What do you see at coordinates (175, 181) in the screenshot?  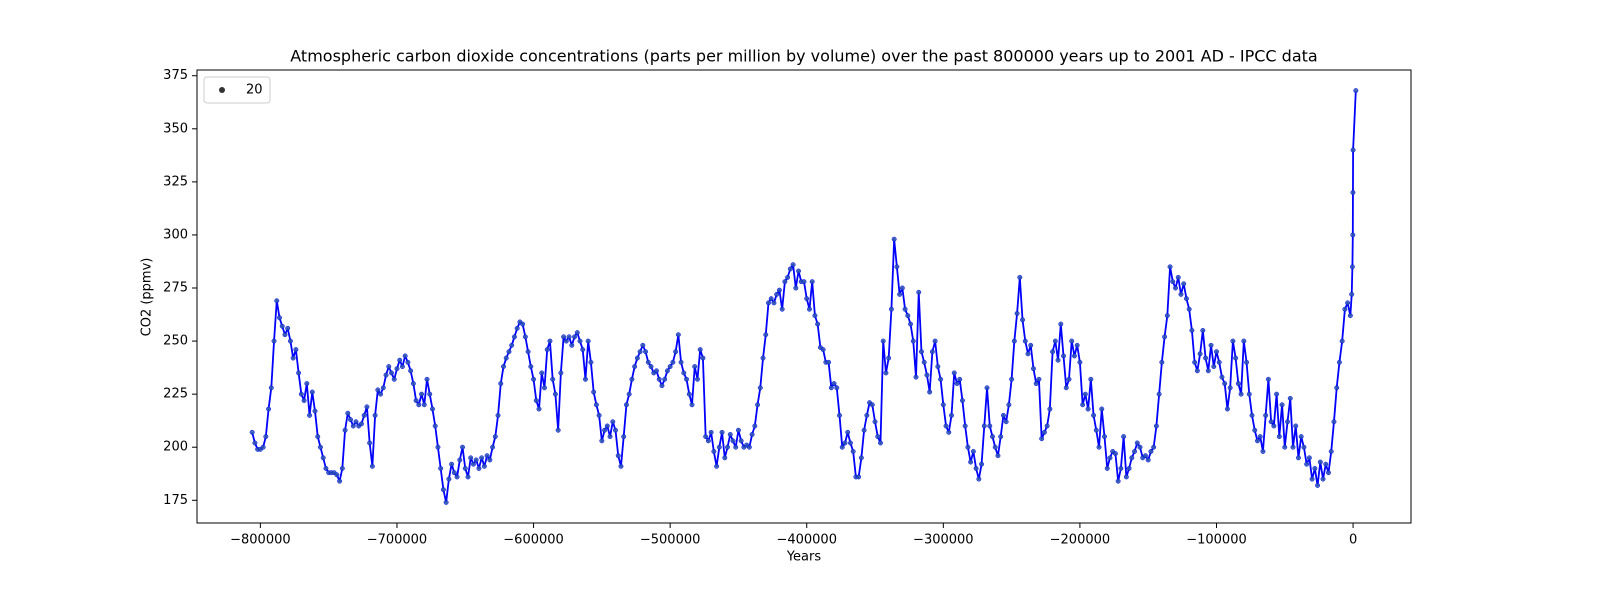 I see `y-tick-label: 325` at bounding box center [175, 181].